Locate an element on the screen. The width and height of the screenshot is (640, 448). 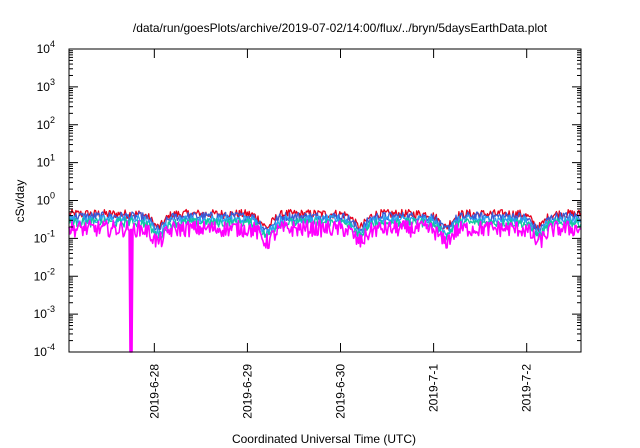
y-axis-label: cSv/day is located at coordinates (20, 201).